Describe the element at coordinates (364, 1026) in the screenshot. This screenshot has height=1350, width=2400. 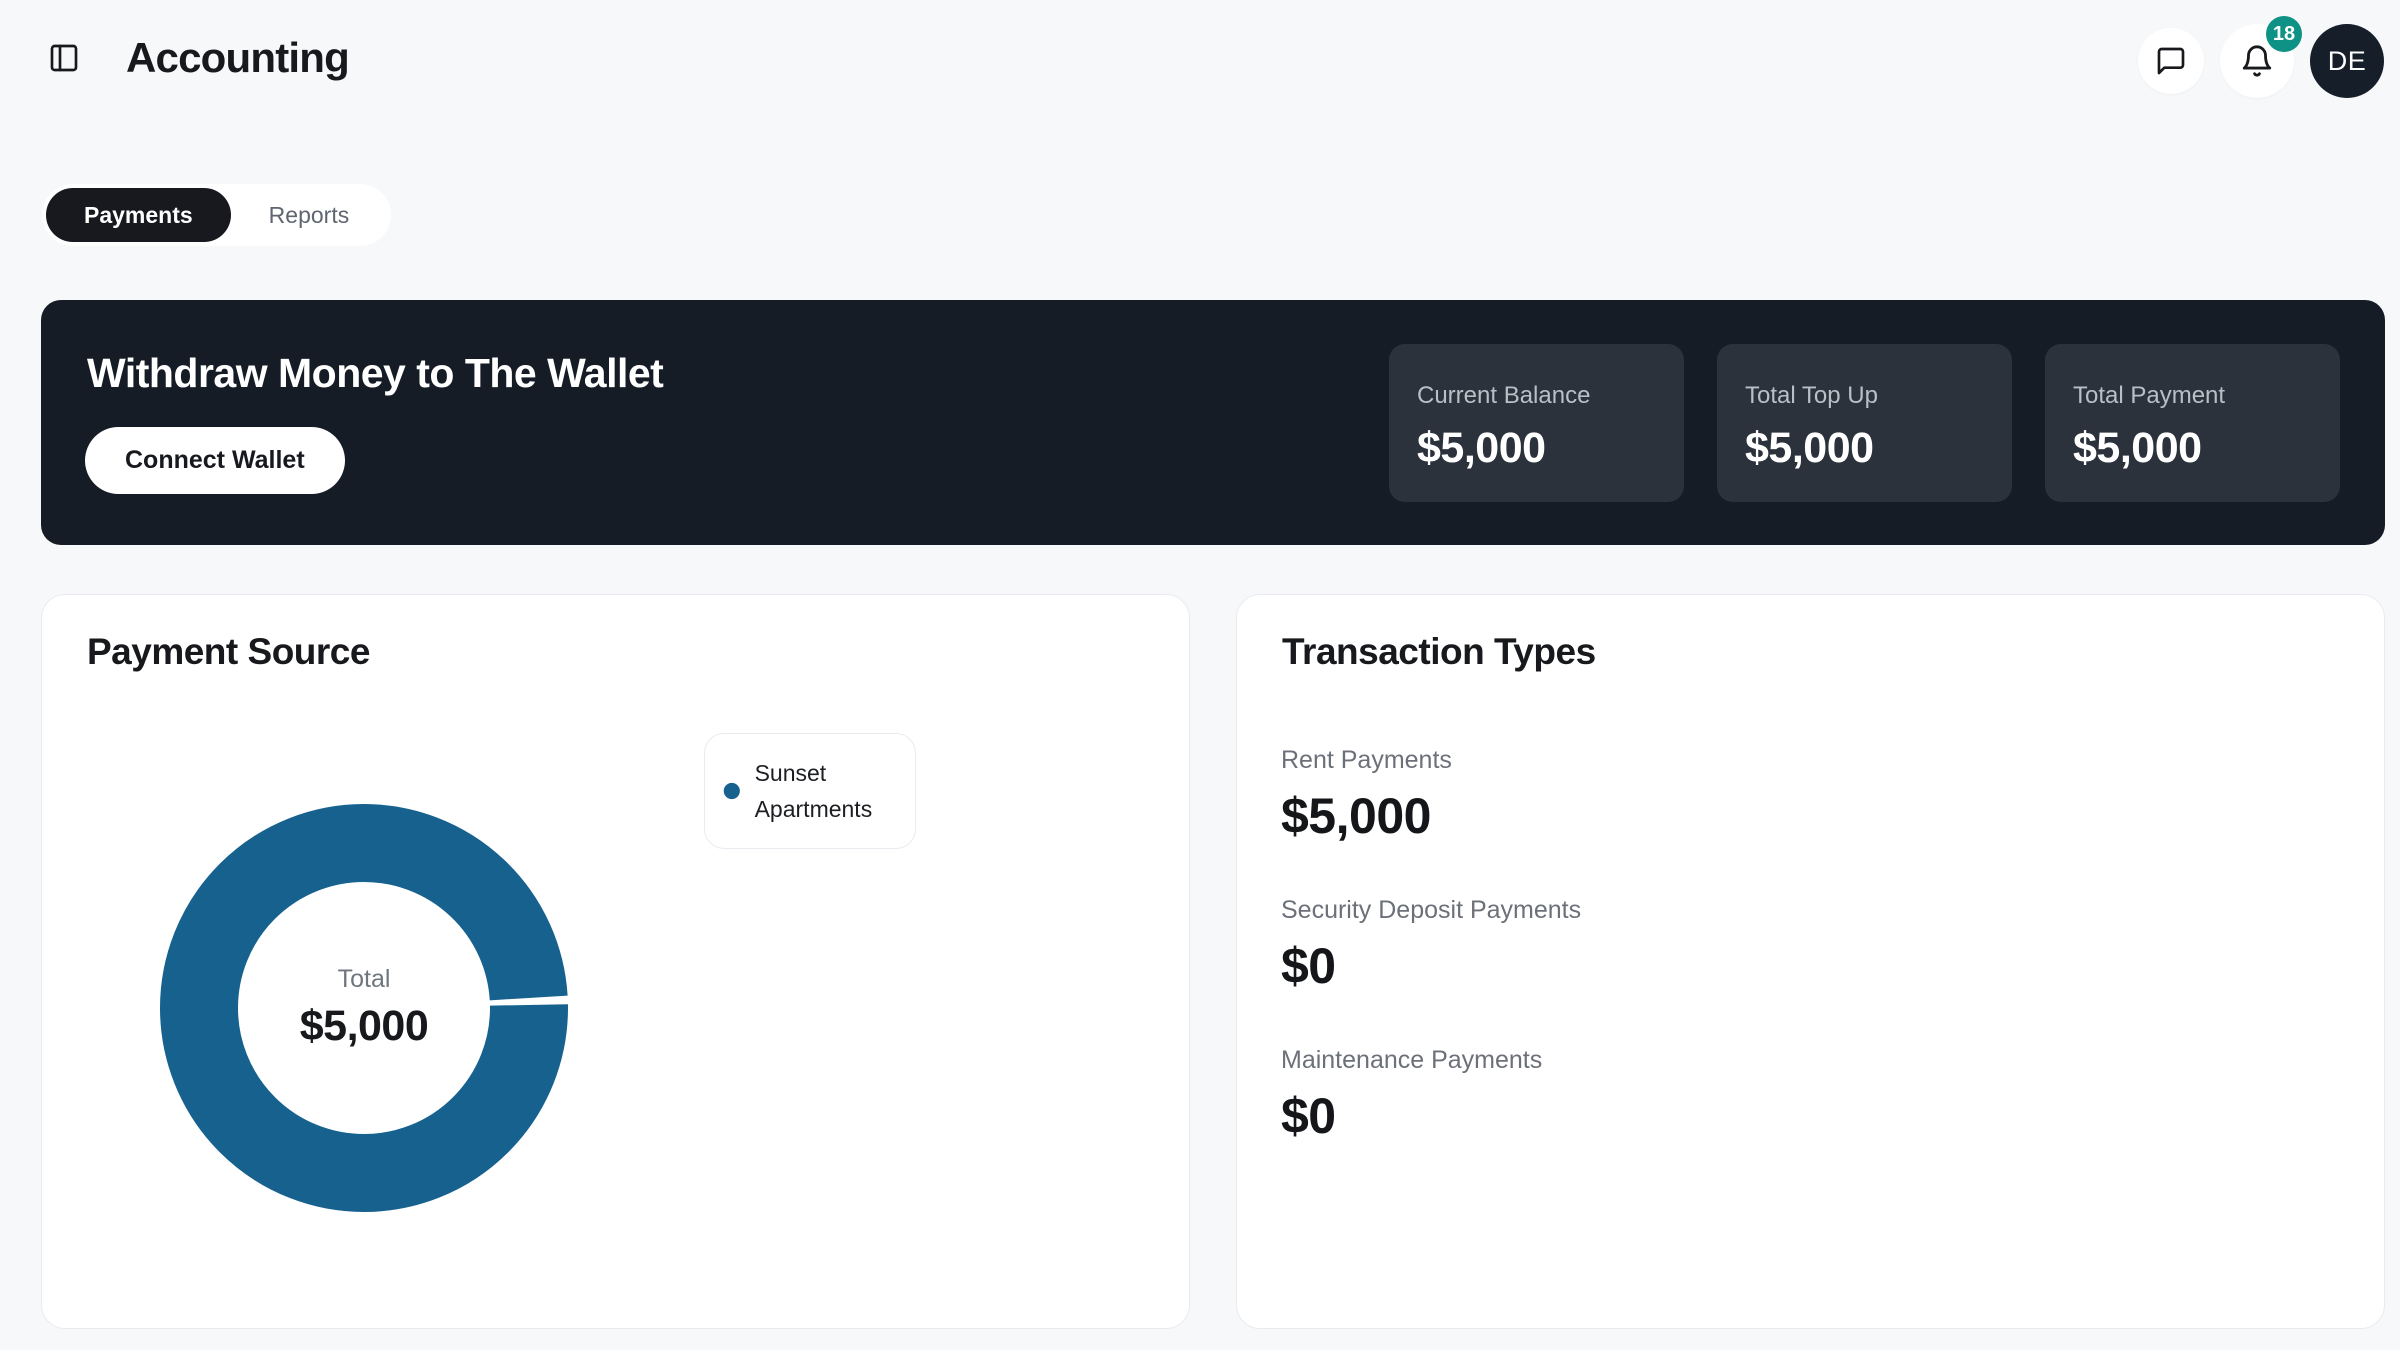
I see `donut-total-value: $5,000` at that location.